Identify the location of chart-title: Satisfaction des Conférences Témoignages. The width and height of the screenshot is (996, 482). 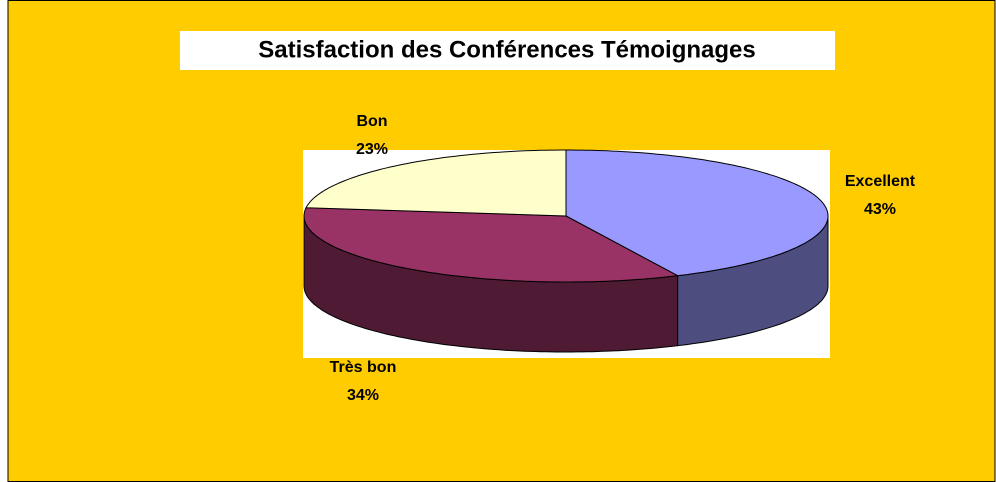
(506, 49).